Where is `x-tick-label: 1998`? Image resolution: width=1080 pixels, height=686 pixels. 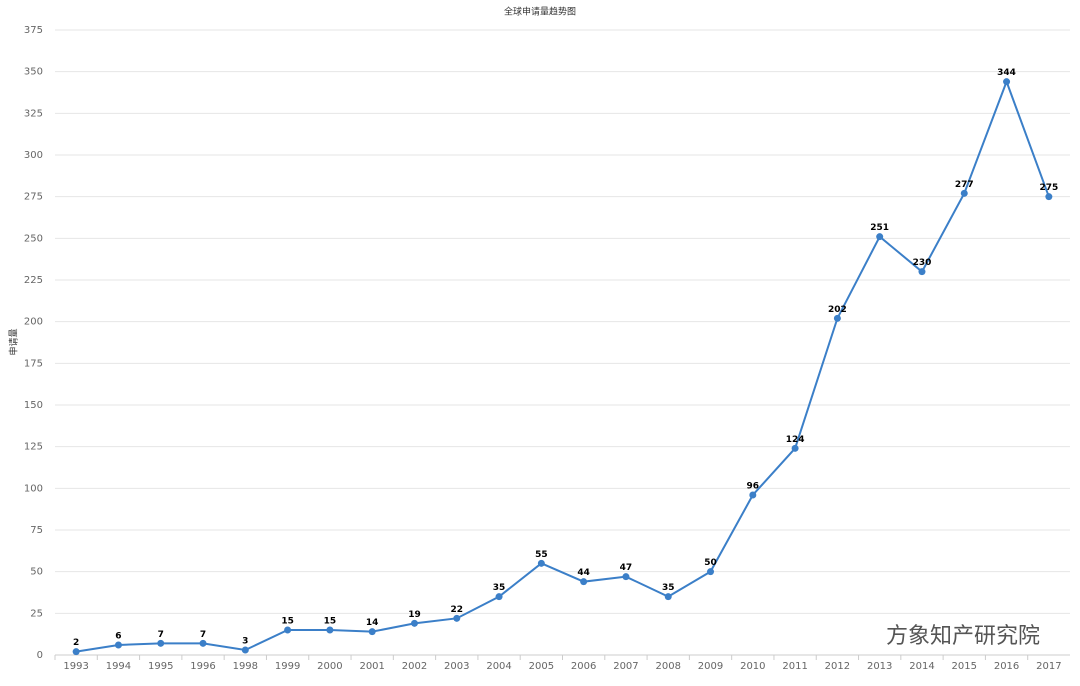
x-tick-label: 1998 is located at coordinates (245, 666).